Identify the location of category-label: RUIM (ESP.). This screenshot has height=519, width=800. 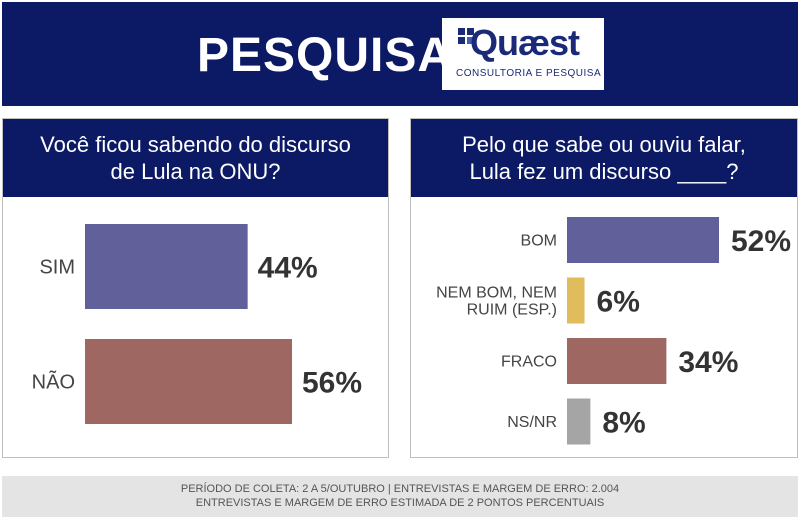
(512, 310).